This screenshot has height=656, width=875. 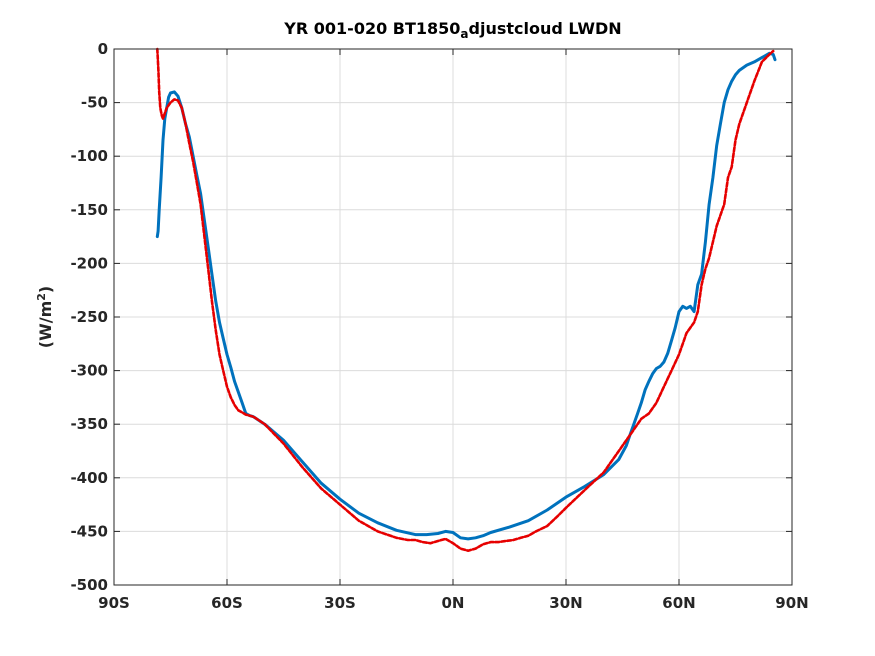 What do you see at coordinates (89, 317) in the screenshot?
I see `y-tick-label: -250` at bounding box center [89, 317].